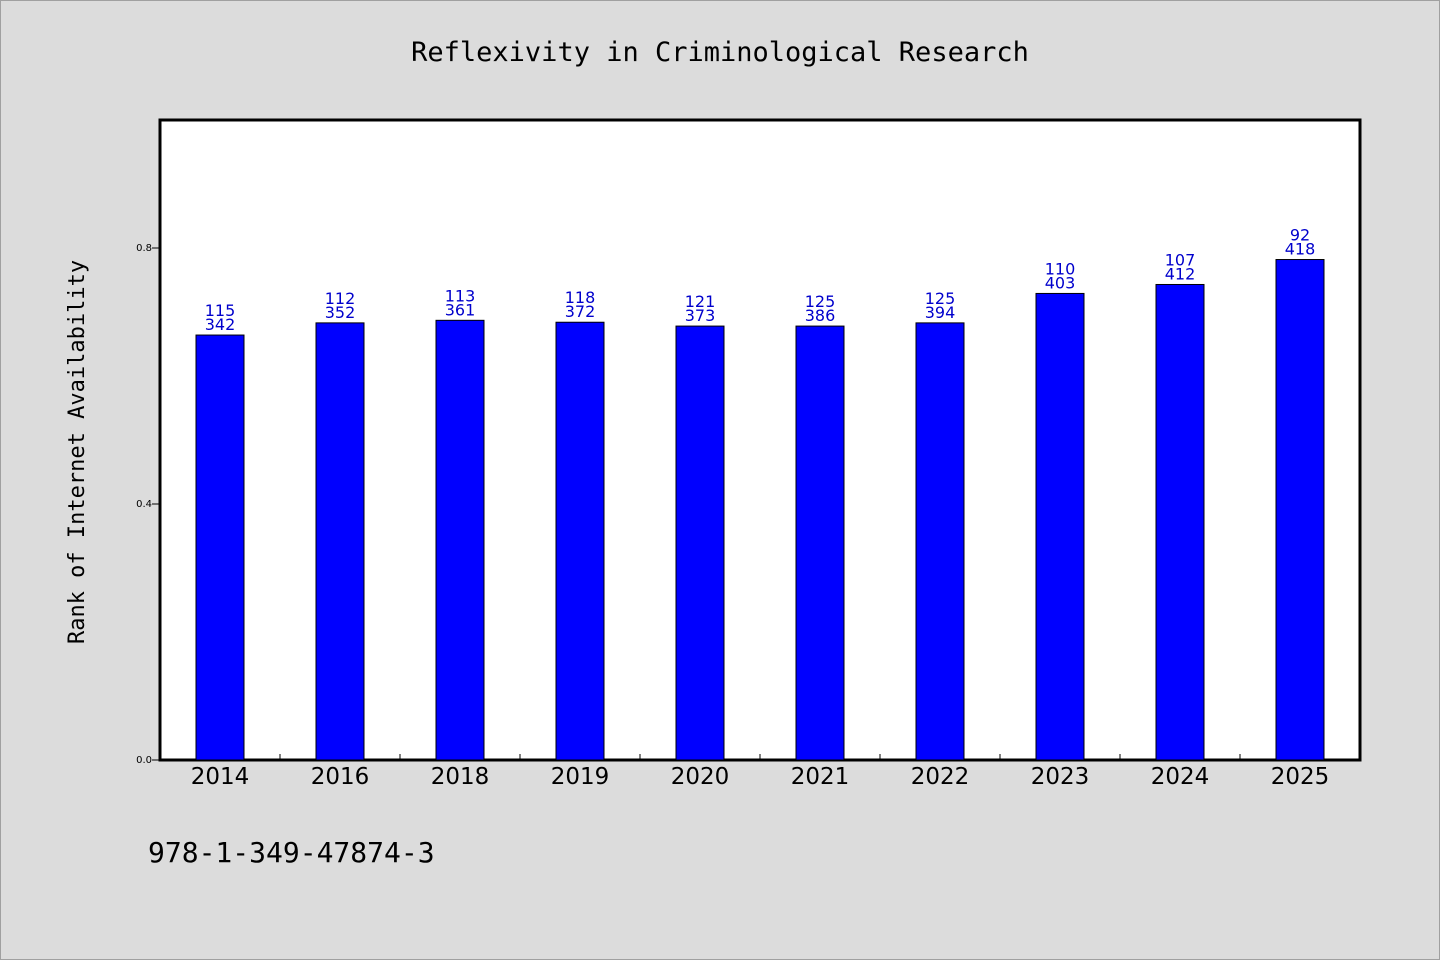  I want to click on data-label-top: 113, so click(460, 295).